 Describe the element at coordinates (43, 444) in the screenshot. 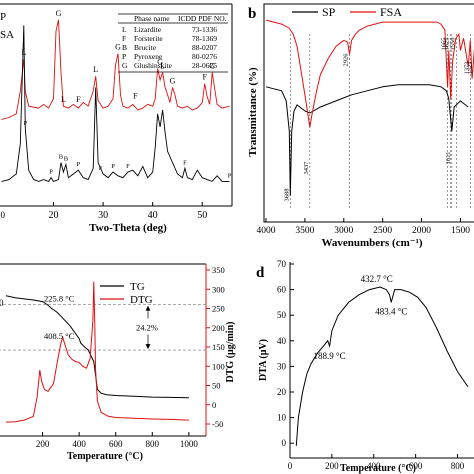

I see `panel-c-x-tick-label: 200` at that location.